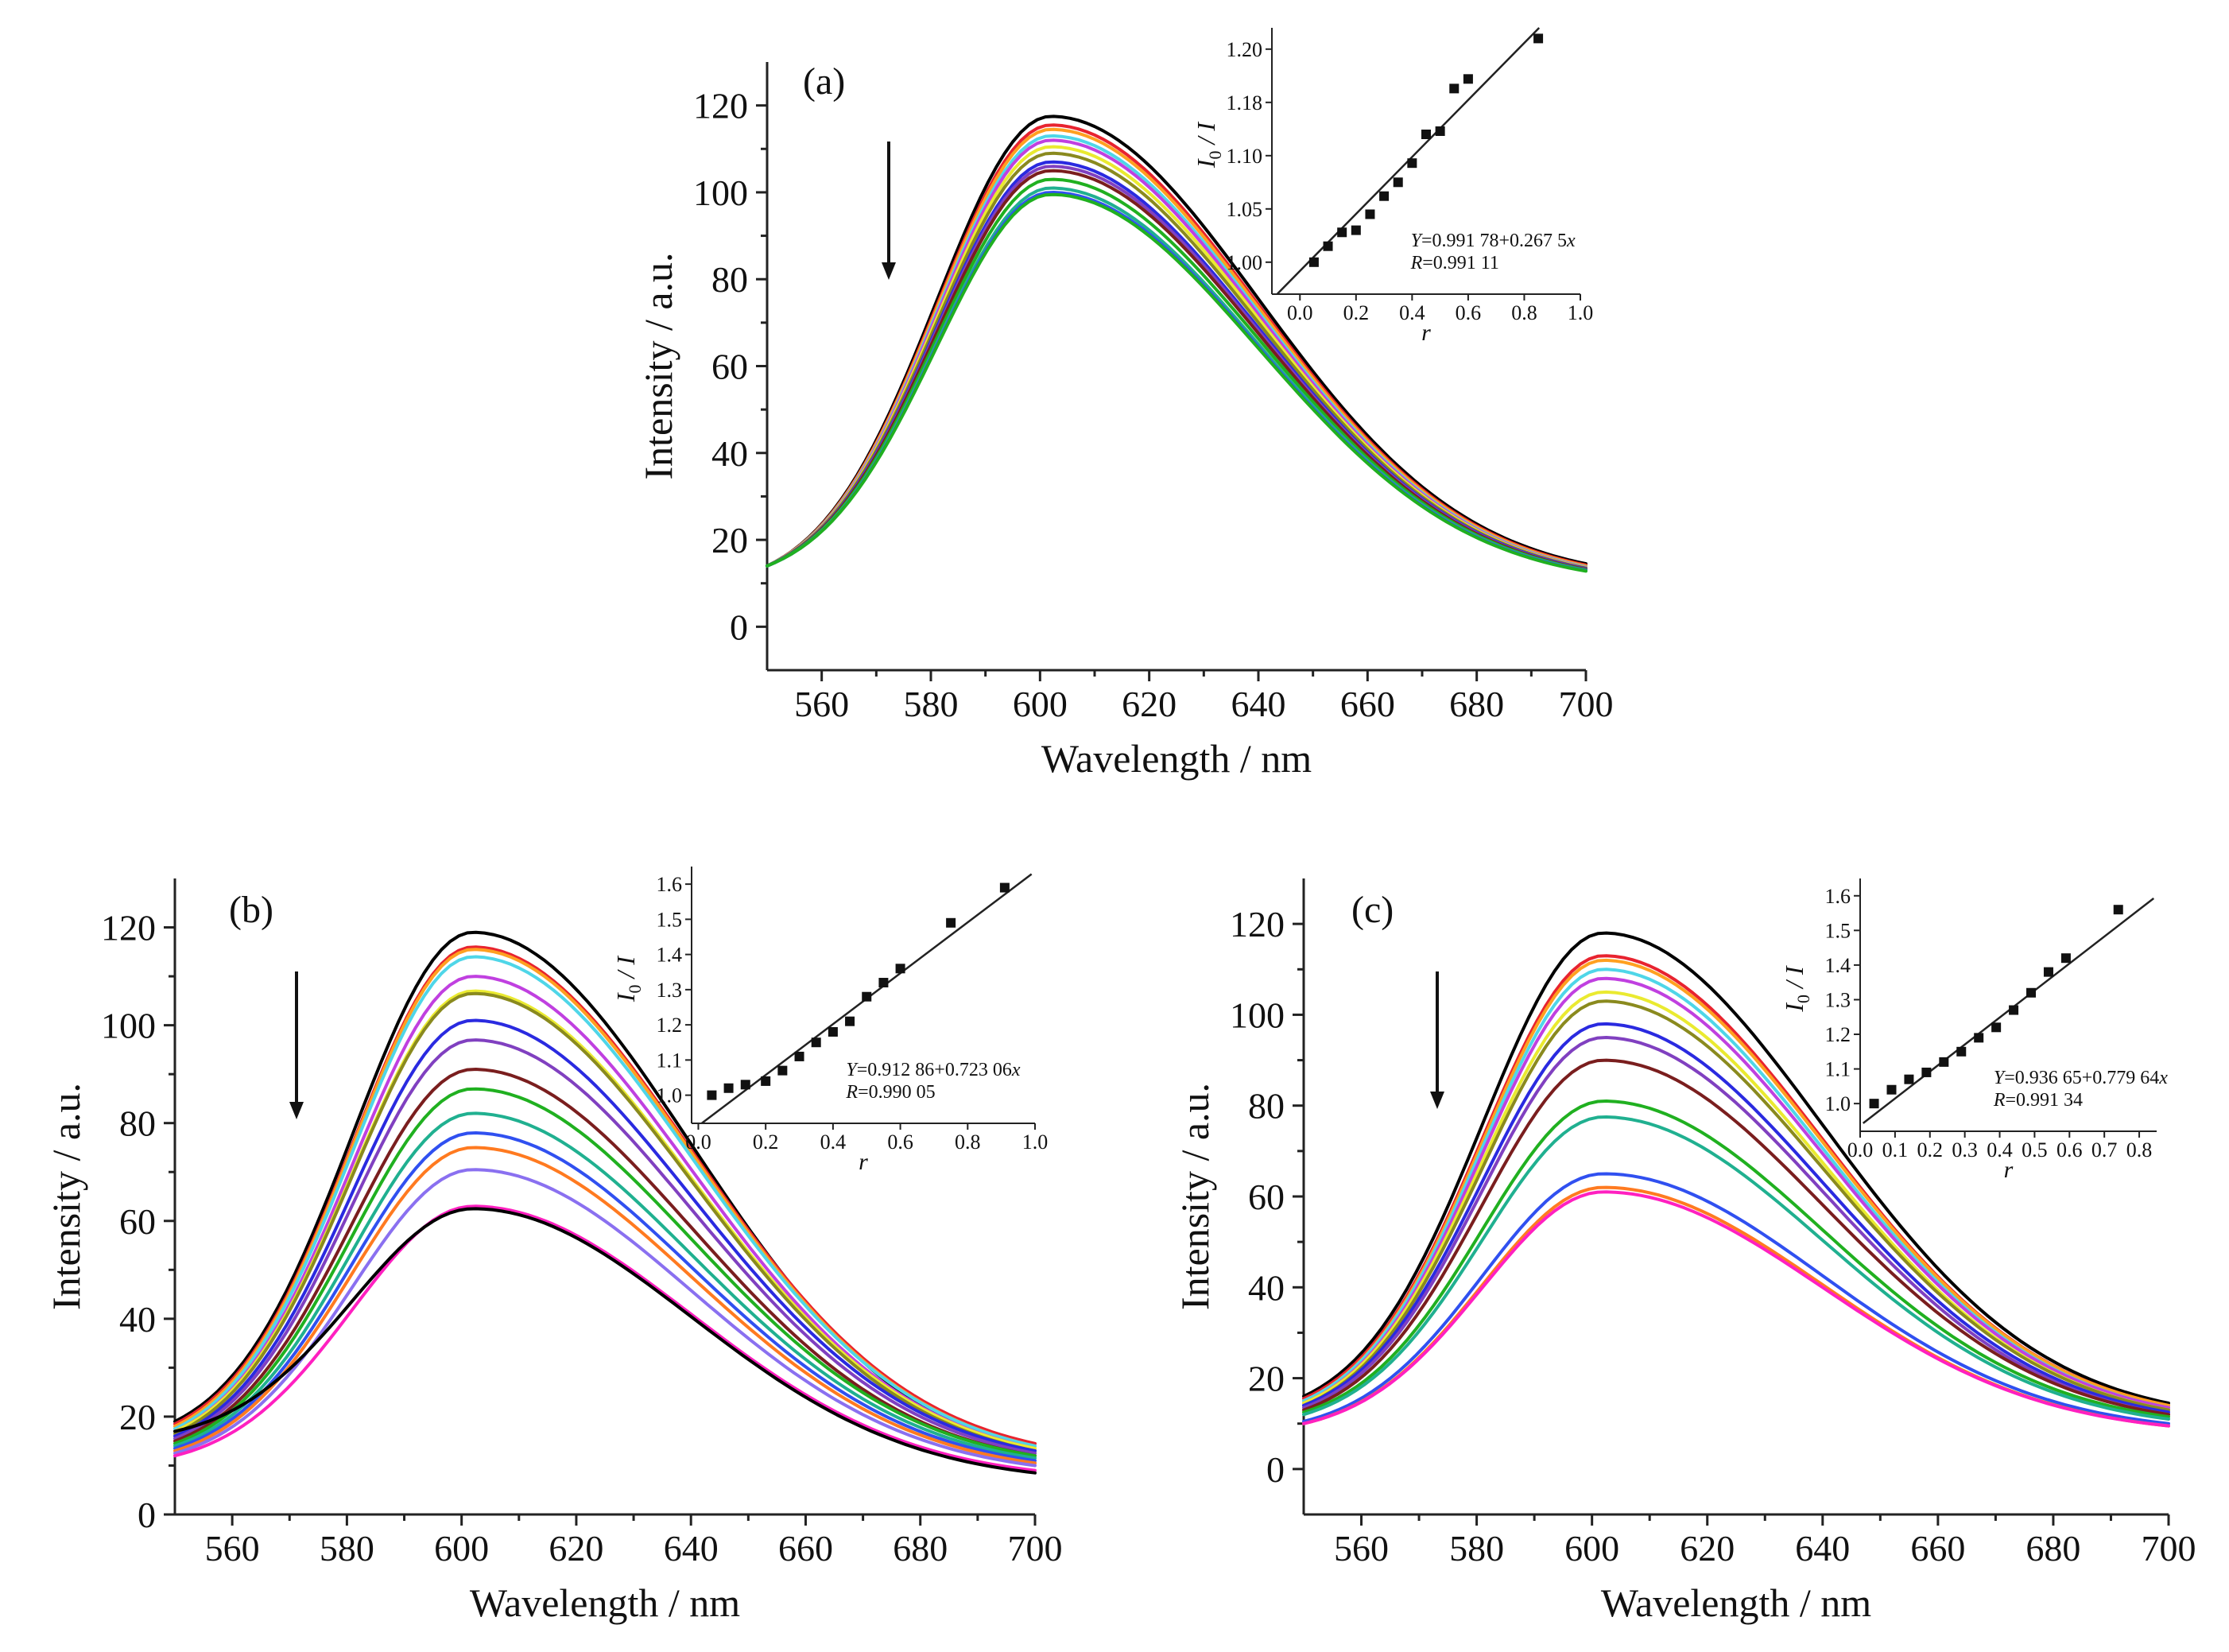  Describe the element at coordinates (2081, 1078) in the screenshot. I see `inset-equation: Y=0.936 65+0.779 64x` at that location.